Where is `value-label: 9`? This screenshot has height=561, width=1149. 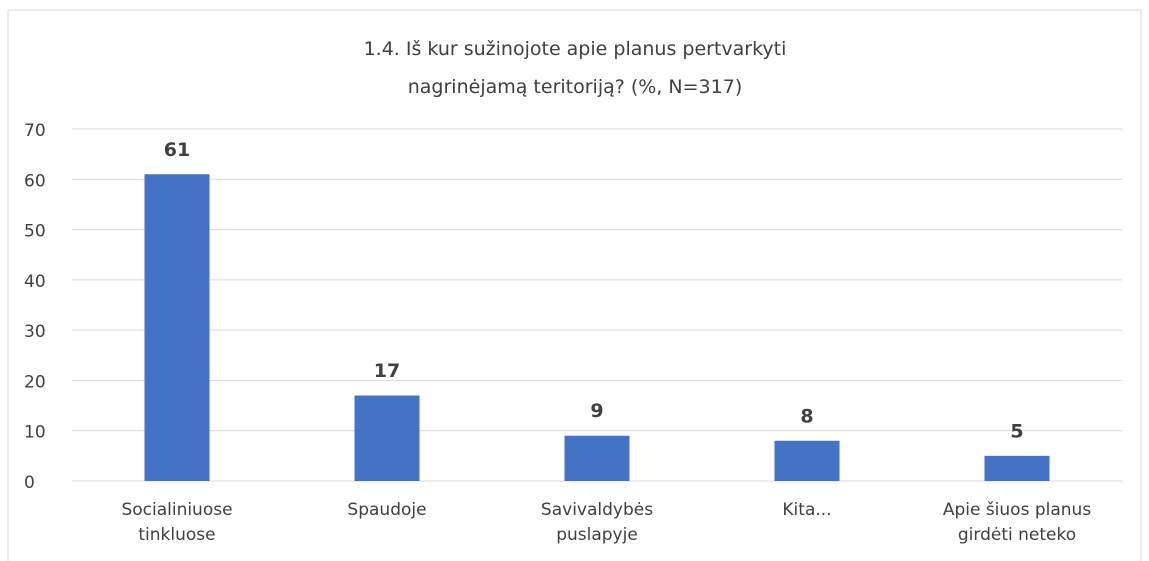 value-label: 9 is located at coordinates (596, 411).